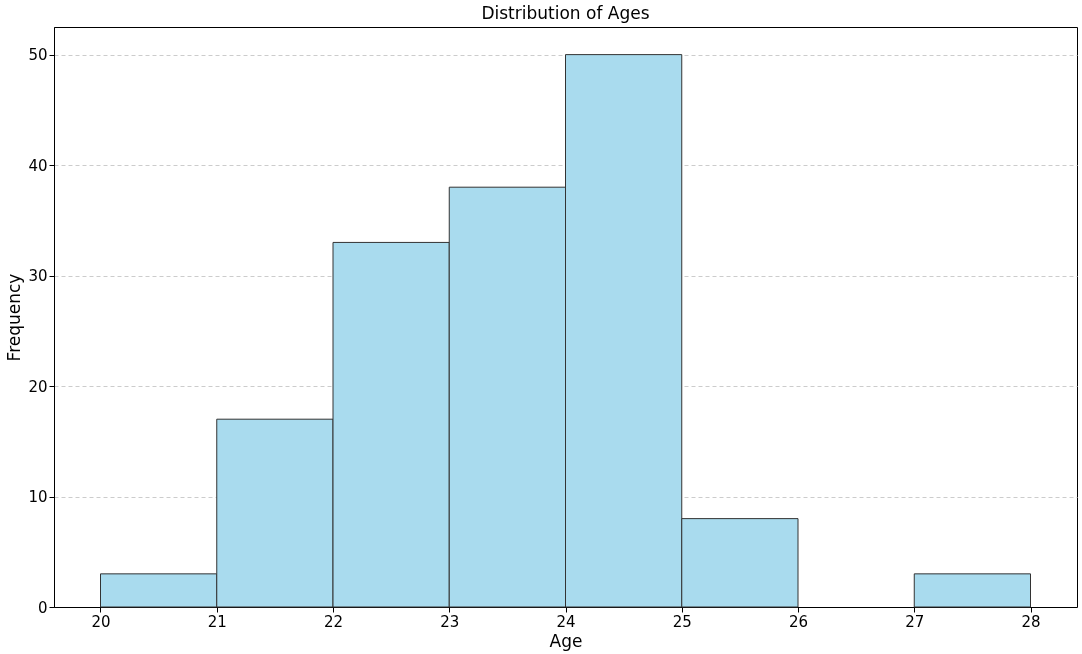  Describe the element at coordinates (566, 621) in the screenshot. I see `x-tick-label: 24` at that location.